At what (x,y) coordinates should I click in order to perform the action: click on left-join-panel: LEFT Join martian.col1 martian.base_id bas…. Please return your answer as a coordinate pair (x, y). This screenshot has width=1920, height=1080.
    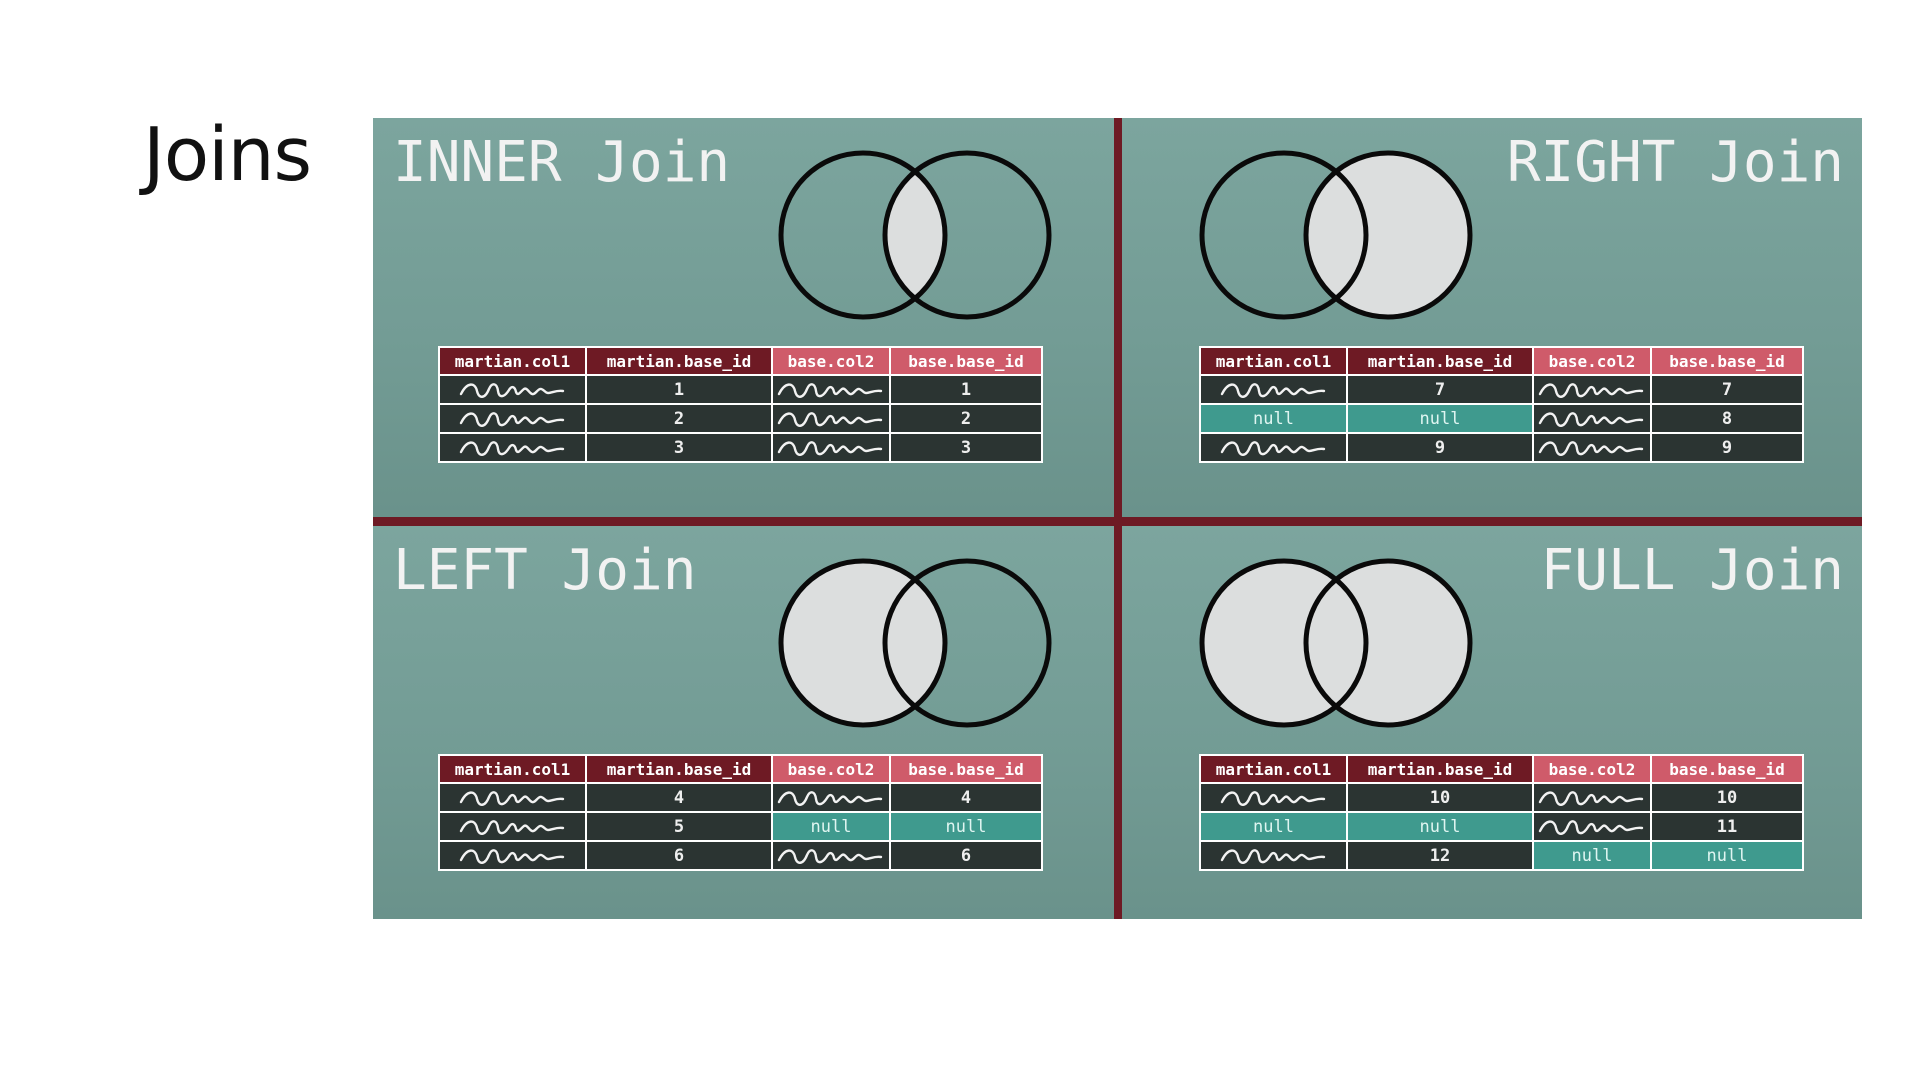
    Looking at the image, I should click on (743, 722).